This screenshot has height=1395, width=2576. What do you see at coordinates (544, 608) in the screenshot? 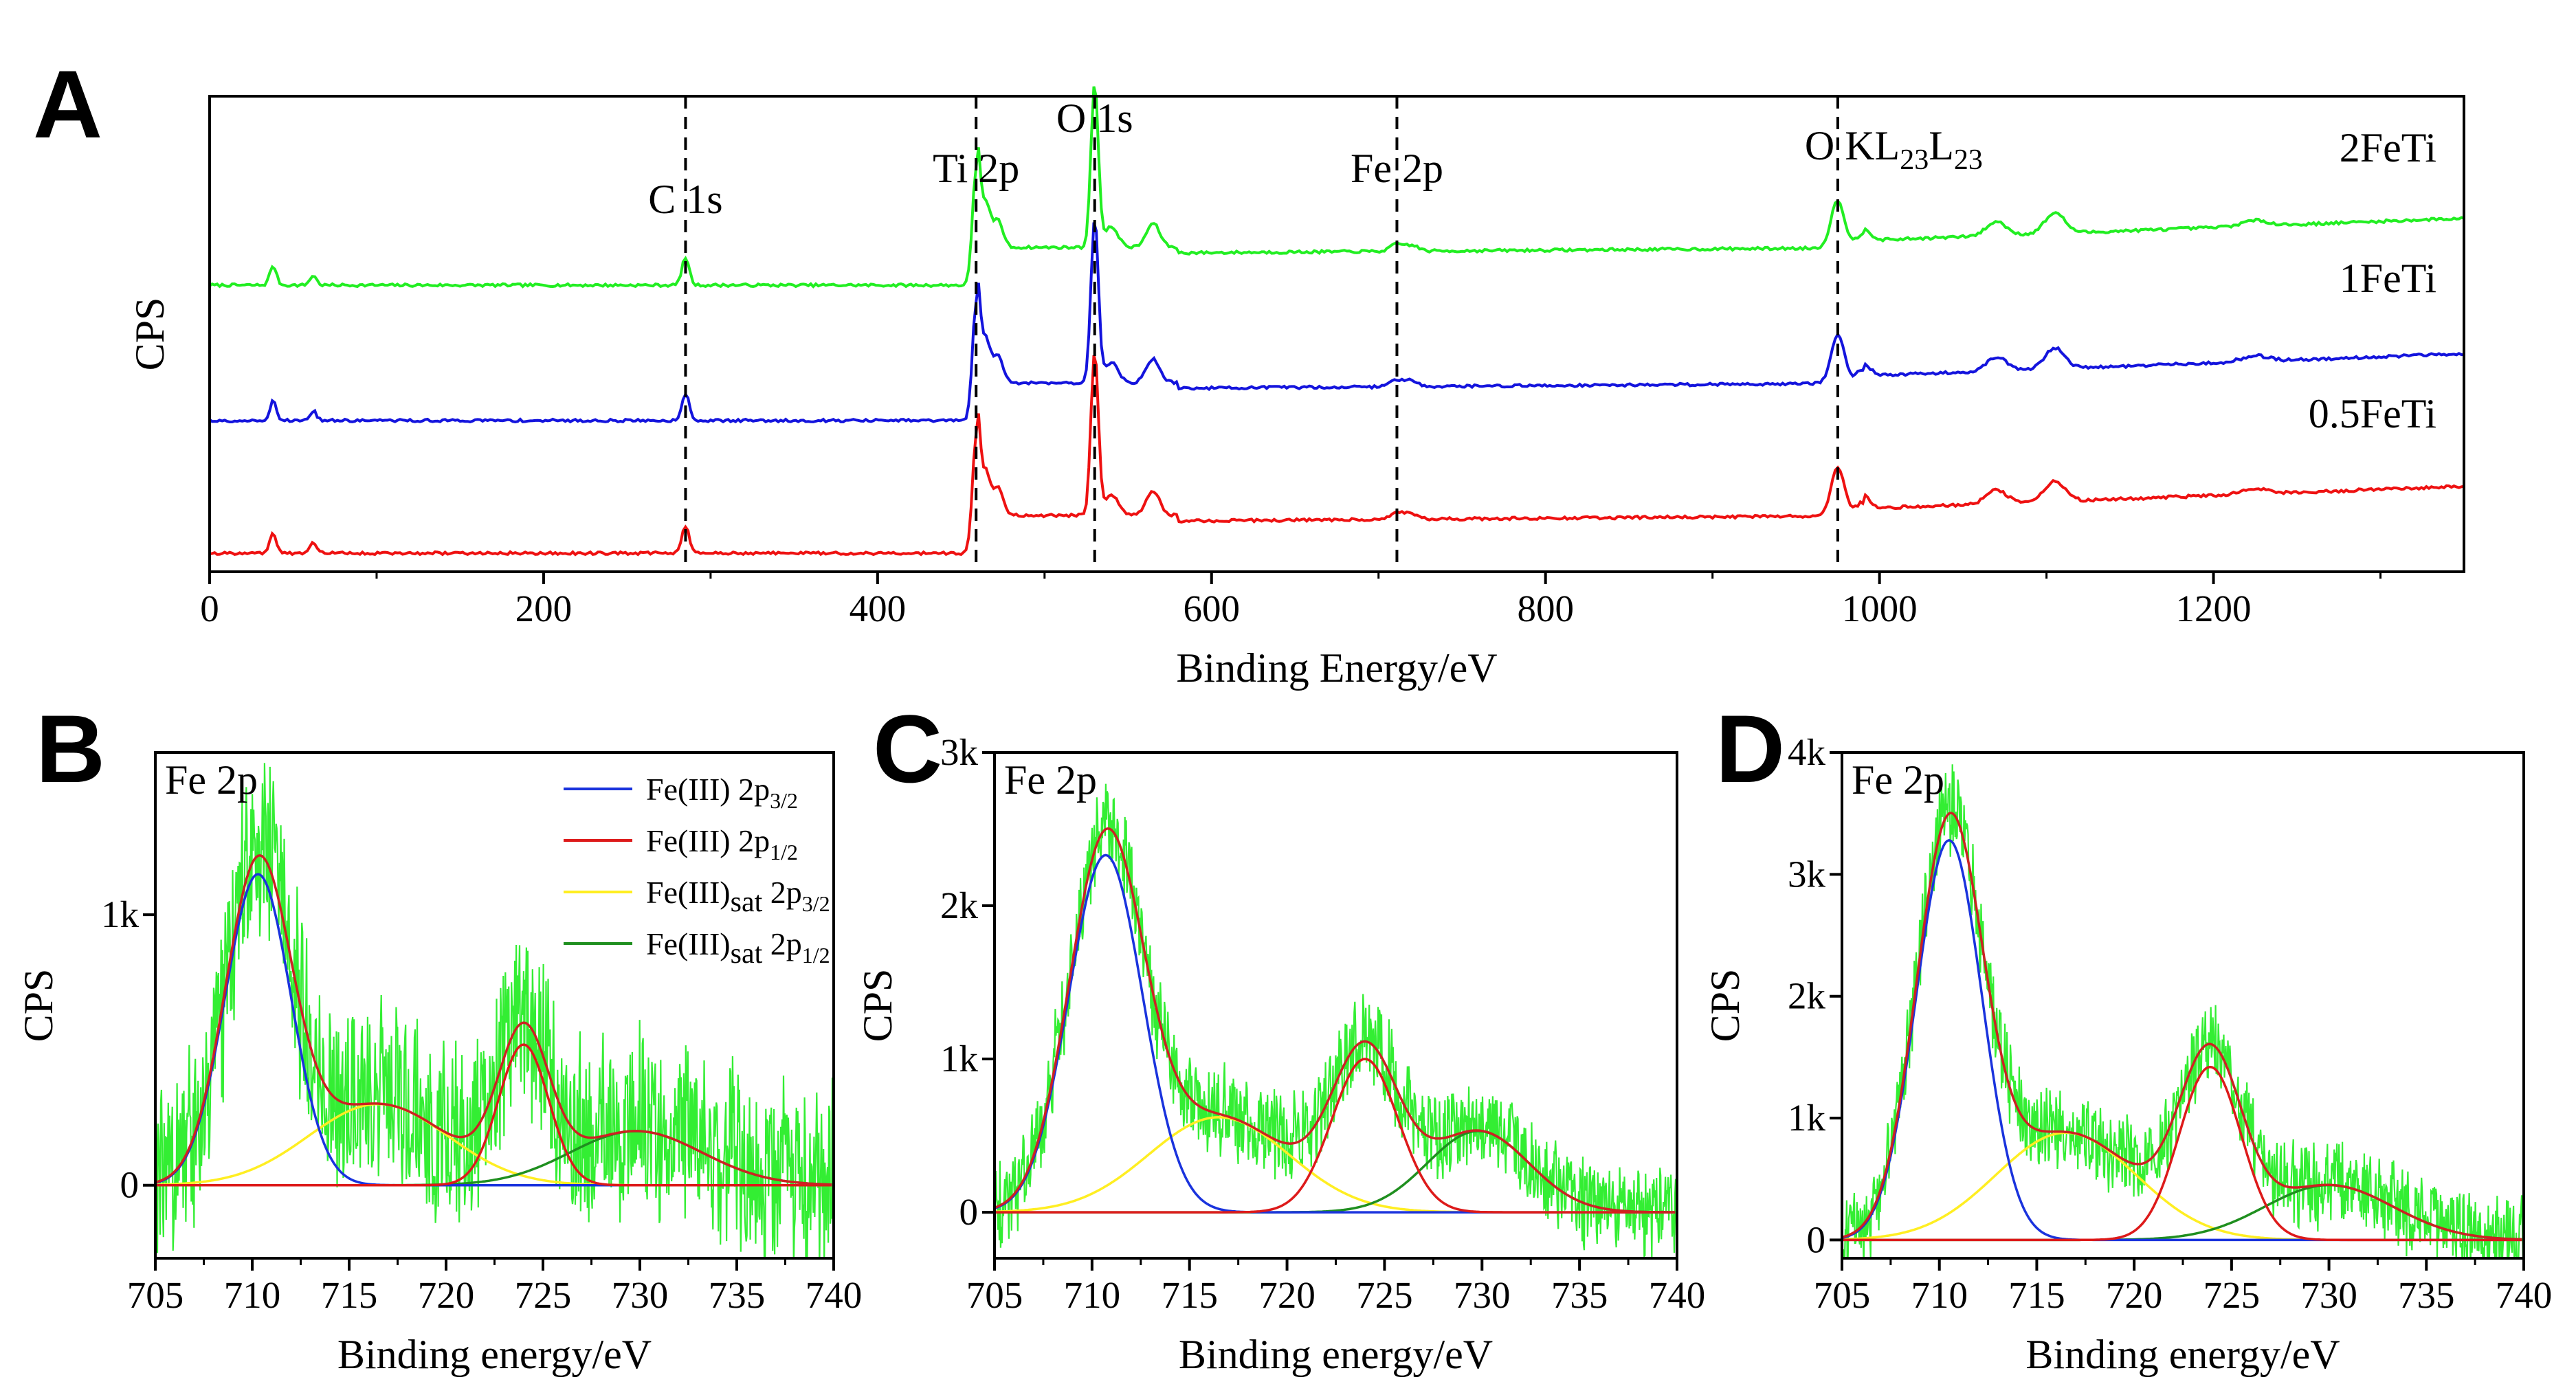
I see `x-tick-label: 200` at bounding box center [544, 608].